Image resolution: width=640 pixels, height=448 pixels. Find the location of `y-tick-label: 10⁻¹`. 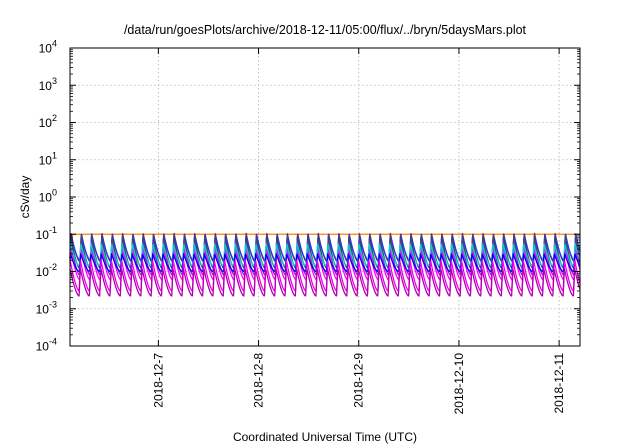

y-tick-label: 10⁻¹ is located at coordinates (46, 233).